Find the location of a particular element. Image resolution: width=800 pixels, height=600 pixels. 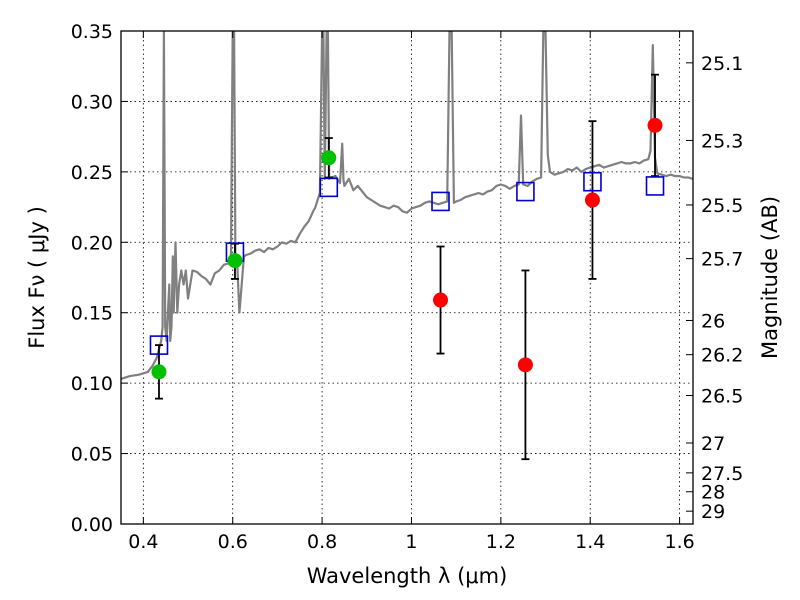

right-tick-label: 25.5 is located at coordinates (722, 206).